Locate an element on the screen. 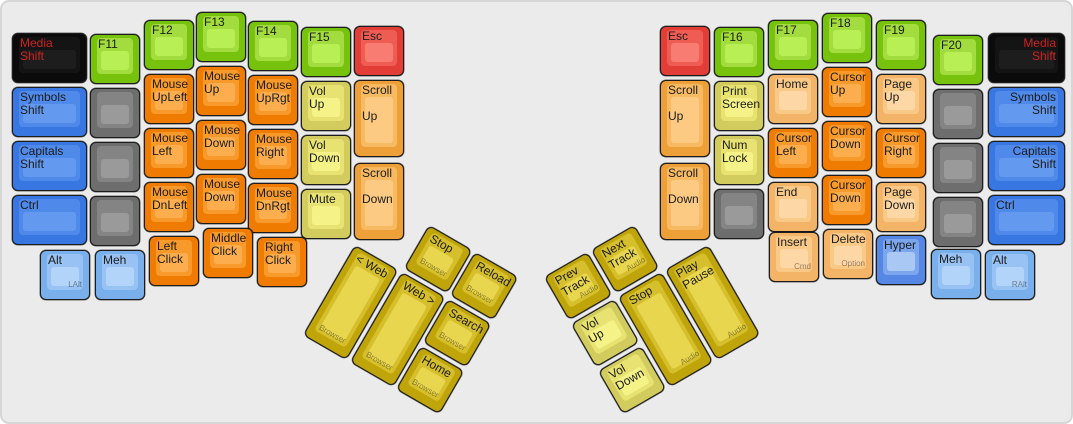 This screenshot has width=1073, height=424. key-ctrl-left: Ctrl is located at coordinates (49, 220).